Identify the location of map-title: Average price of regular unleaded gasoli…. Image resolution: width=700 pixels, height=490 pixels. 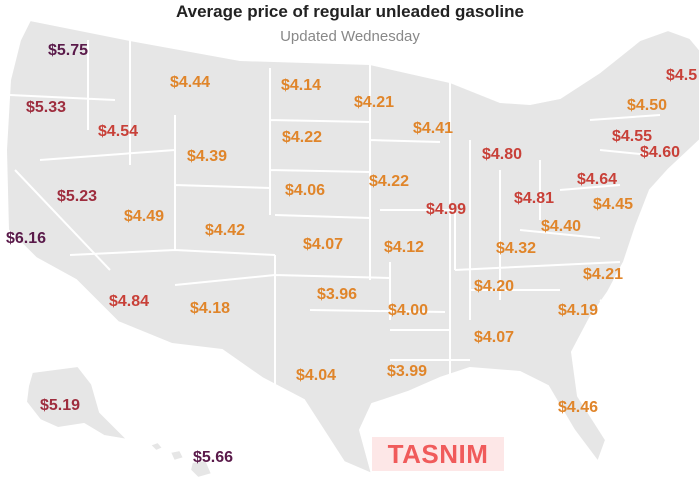
(350, 11).